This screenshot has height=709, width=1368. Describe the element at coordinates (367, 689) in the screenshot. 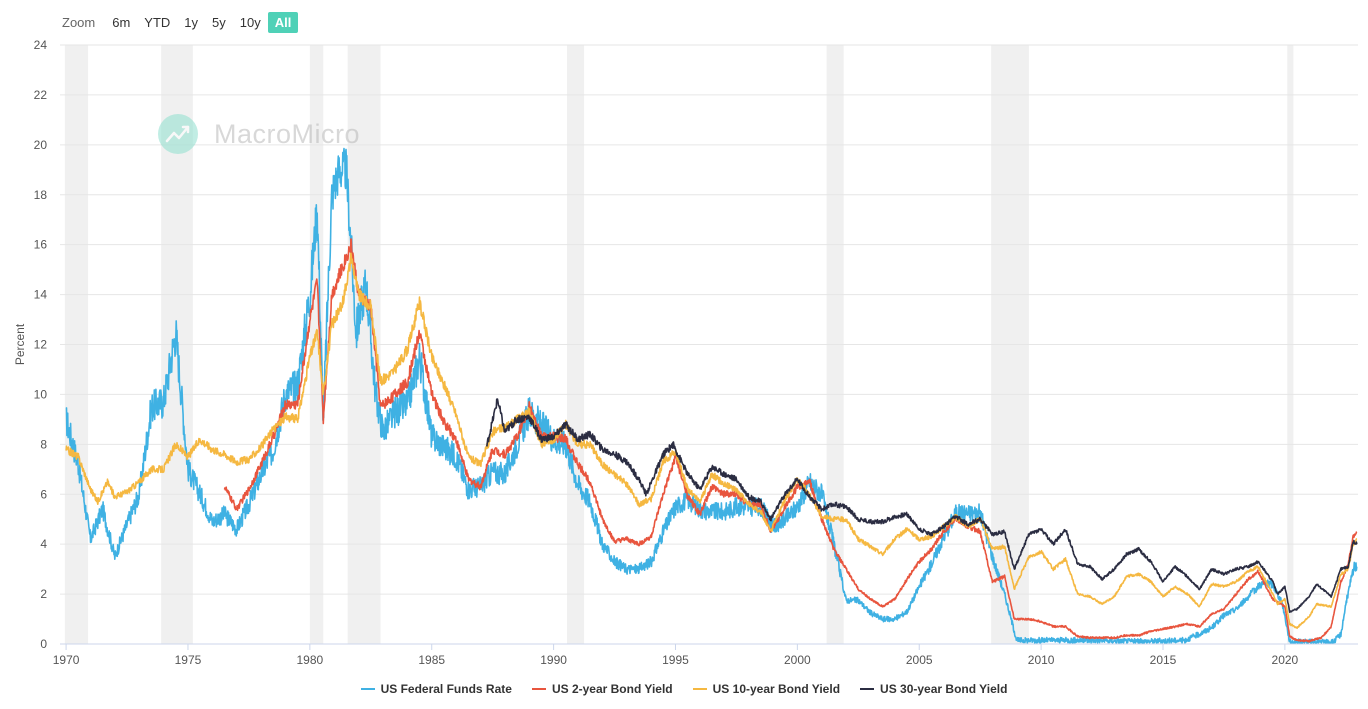

I see `legend-swatch-ffr` at that location.